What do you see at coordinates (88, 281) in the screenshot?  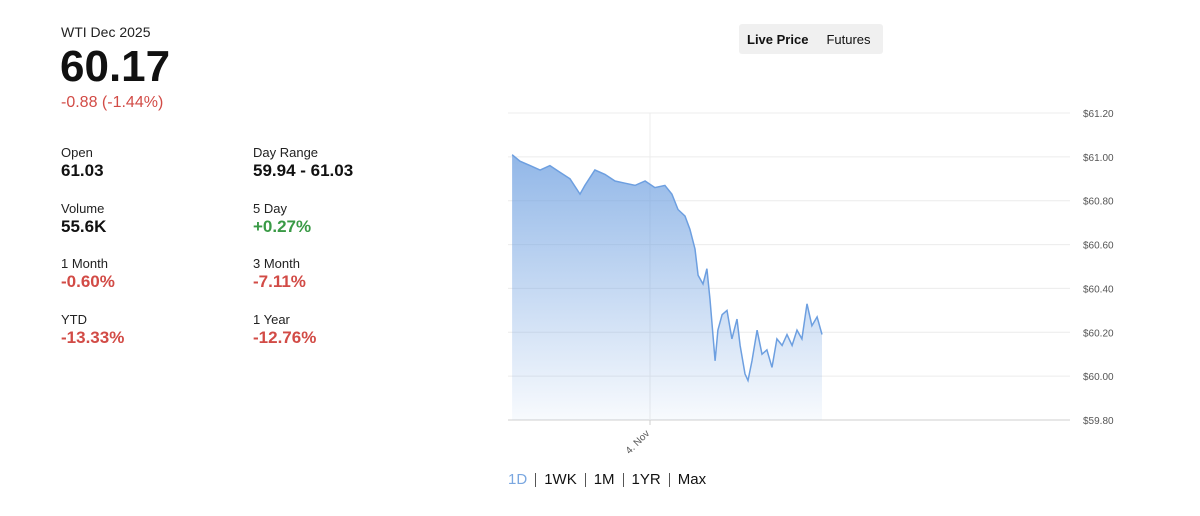 I see `stat-value: -0.60%` at bounding box center [88, 281].